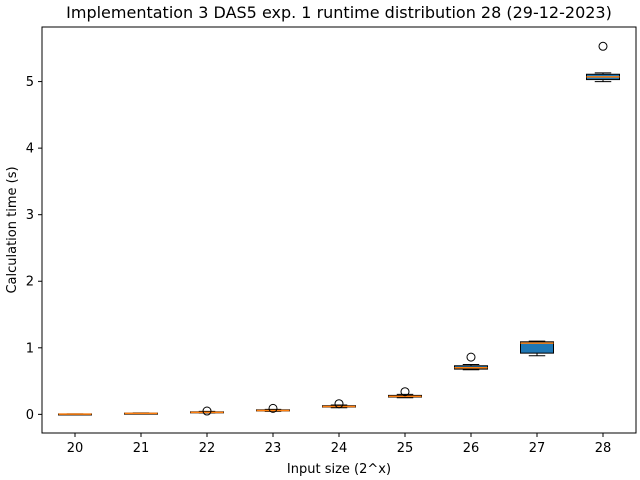  Describe the element at coordinates (405, 448) in the screenshot. I see `x-tick-label: 25` at that location.